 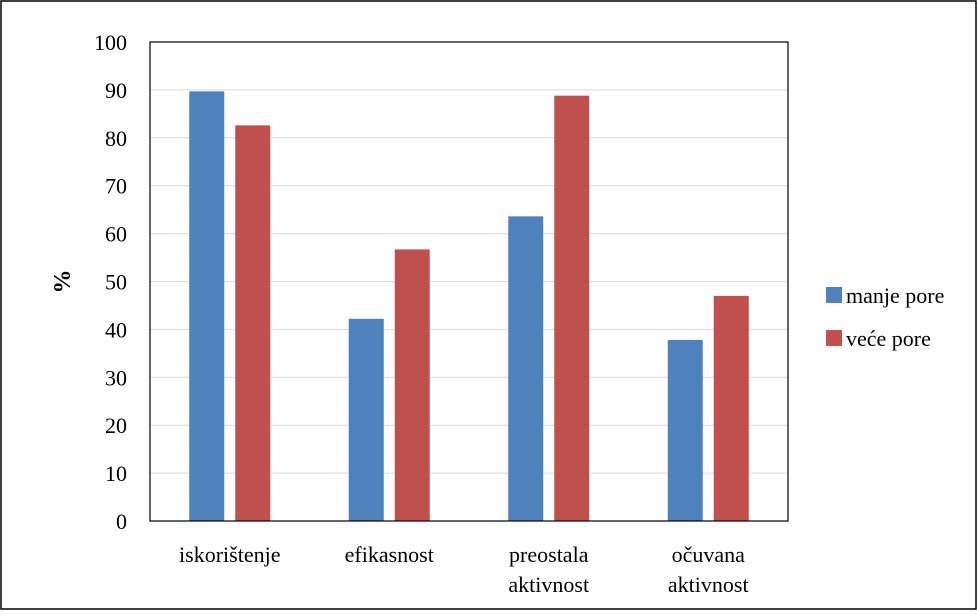 I want to click on y-axis-title: %, so click(x=63, y=282).